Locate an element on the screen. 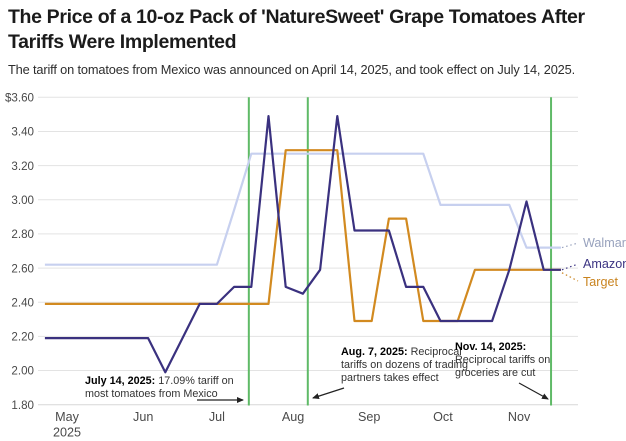  y-axis-tick-label: 2.00 is located at coordinates (22, 371).